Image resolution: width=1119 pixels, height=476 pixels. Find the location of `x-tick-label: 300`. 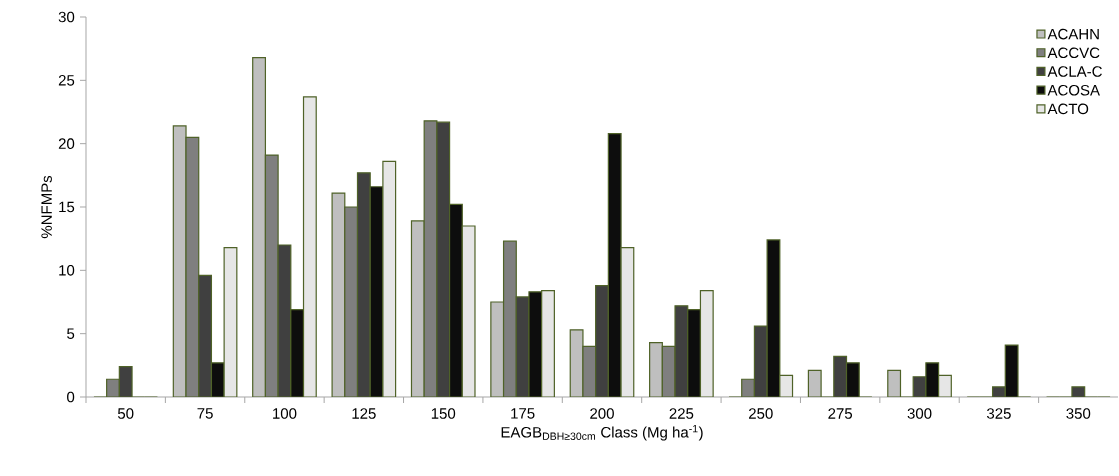

x-tick-label: 300 is located at coordinates (919, 413).